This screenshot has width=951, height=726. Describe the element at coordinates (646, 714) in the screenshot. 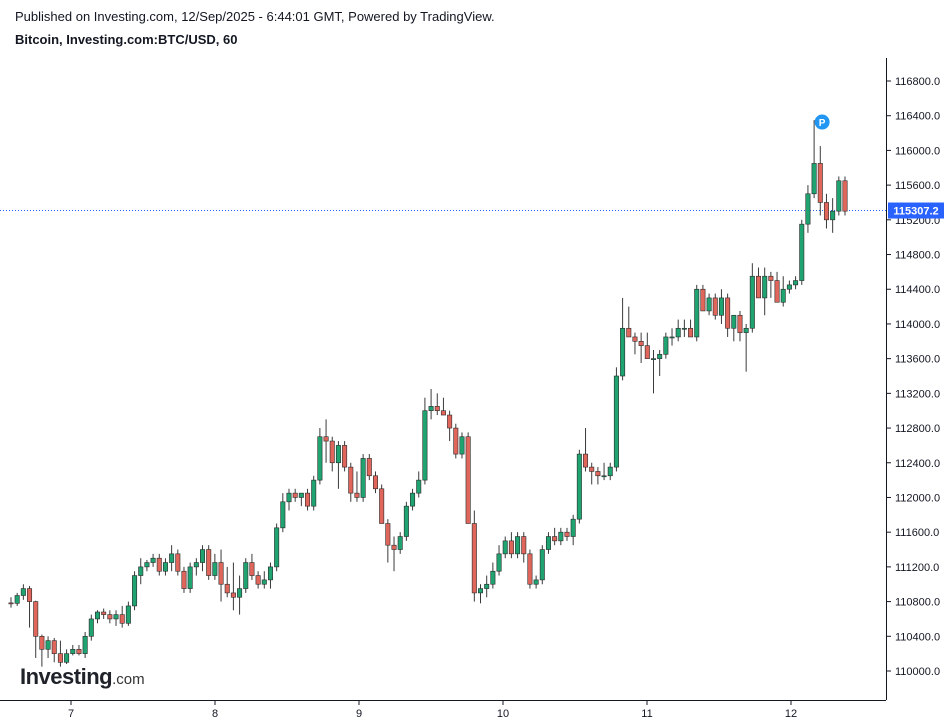

I see `time-tick-label: 11` at that location.